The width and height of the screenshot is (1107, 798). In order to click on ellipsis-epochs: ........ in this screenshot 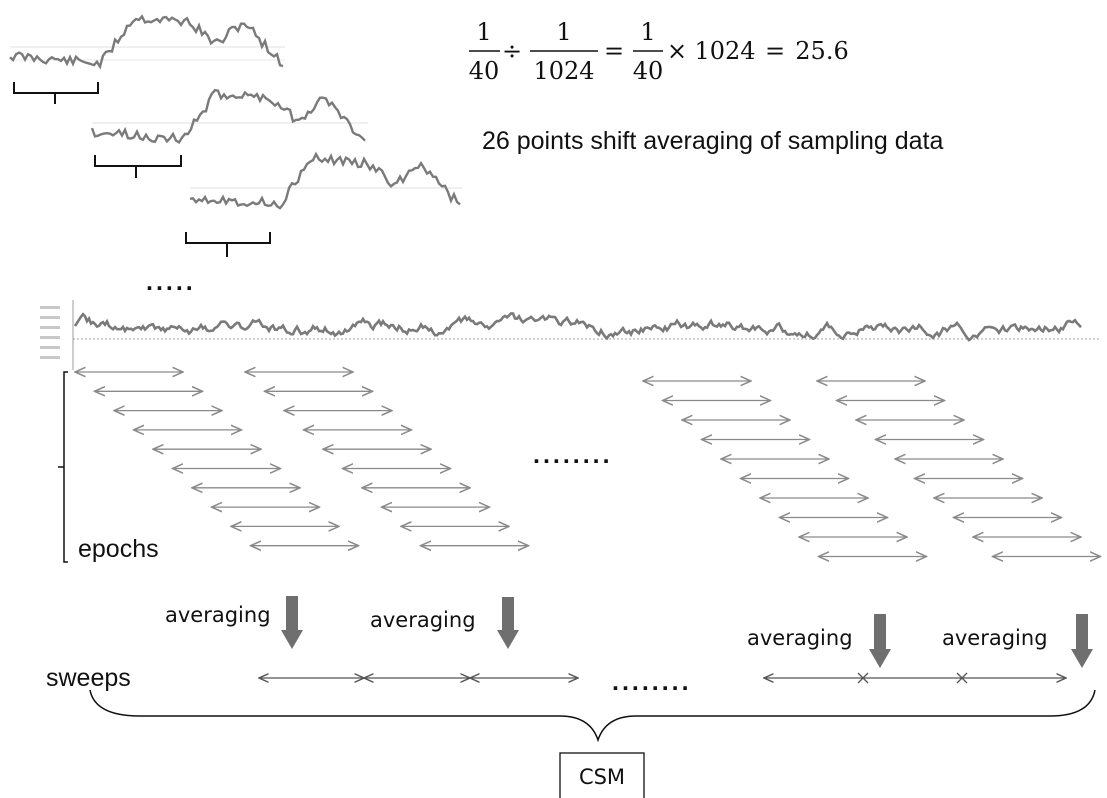, I will do `click(573, 455)`.